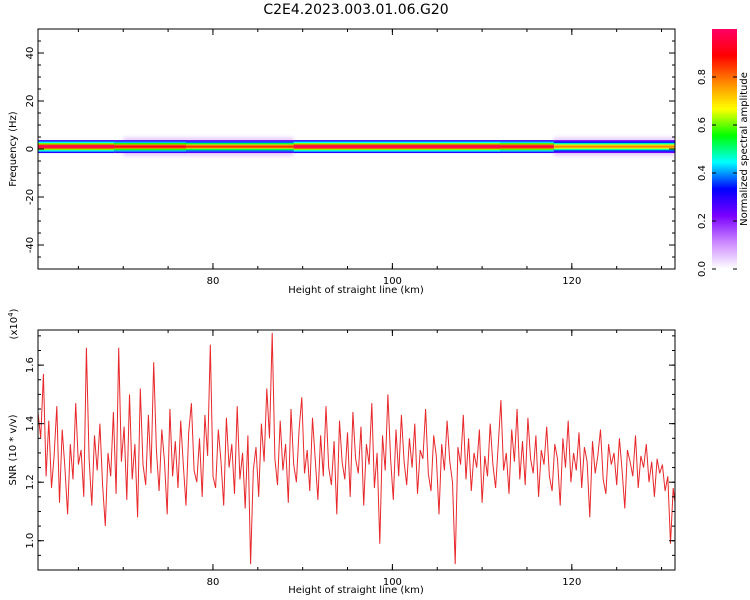 The image size is (750, 600). What do you see at coordinates (724, 149) in the screenshot?
I see `colorbar-gradient` at bounding box center [724, 149].